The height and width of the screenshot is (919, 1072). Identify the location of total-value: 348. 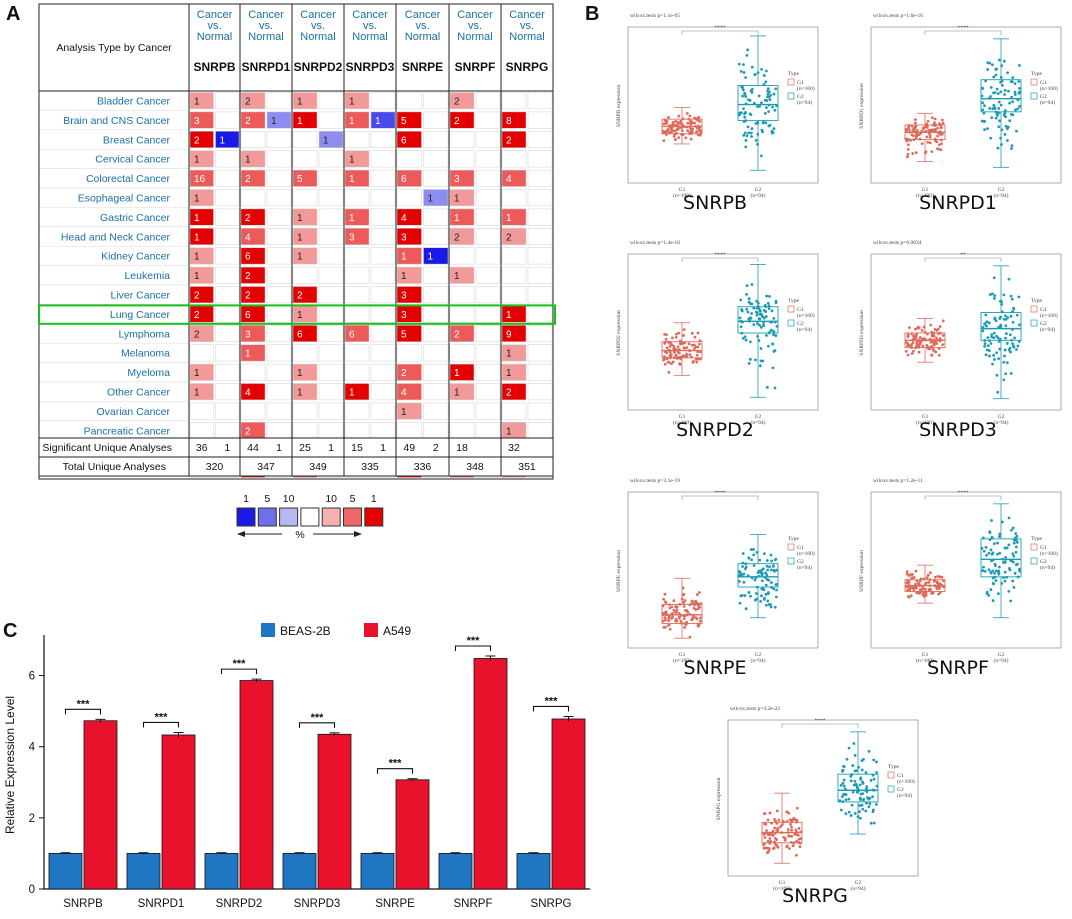
(475, 467).